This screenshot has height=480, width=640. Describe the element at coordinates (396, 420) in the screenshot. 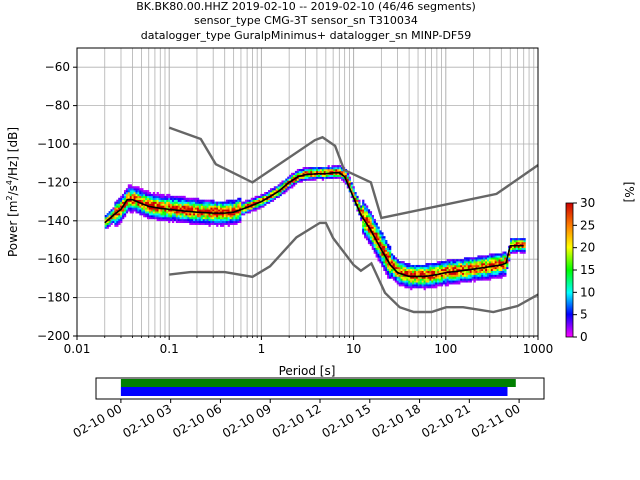

I see `timeline-tick-label: 02-10 18` at that location.